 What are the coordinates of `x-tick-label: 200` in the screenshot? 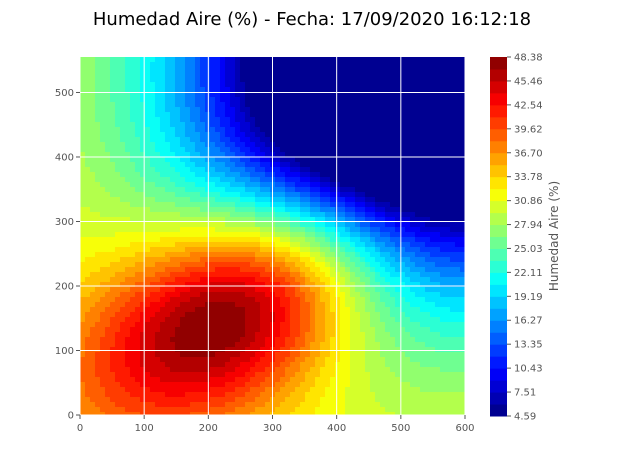 It's located at (208, 428).